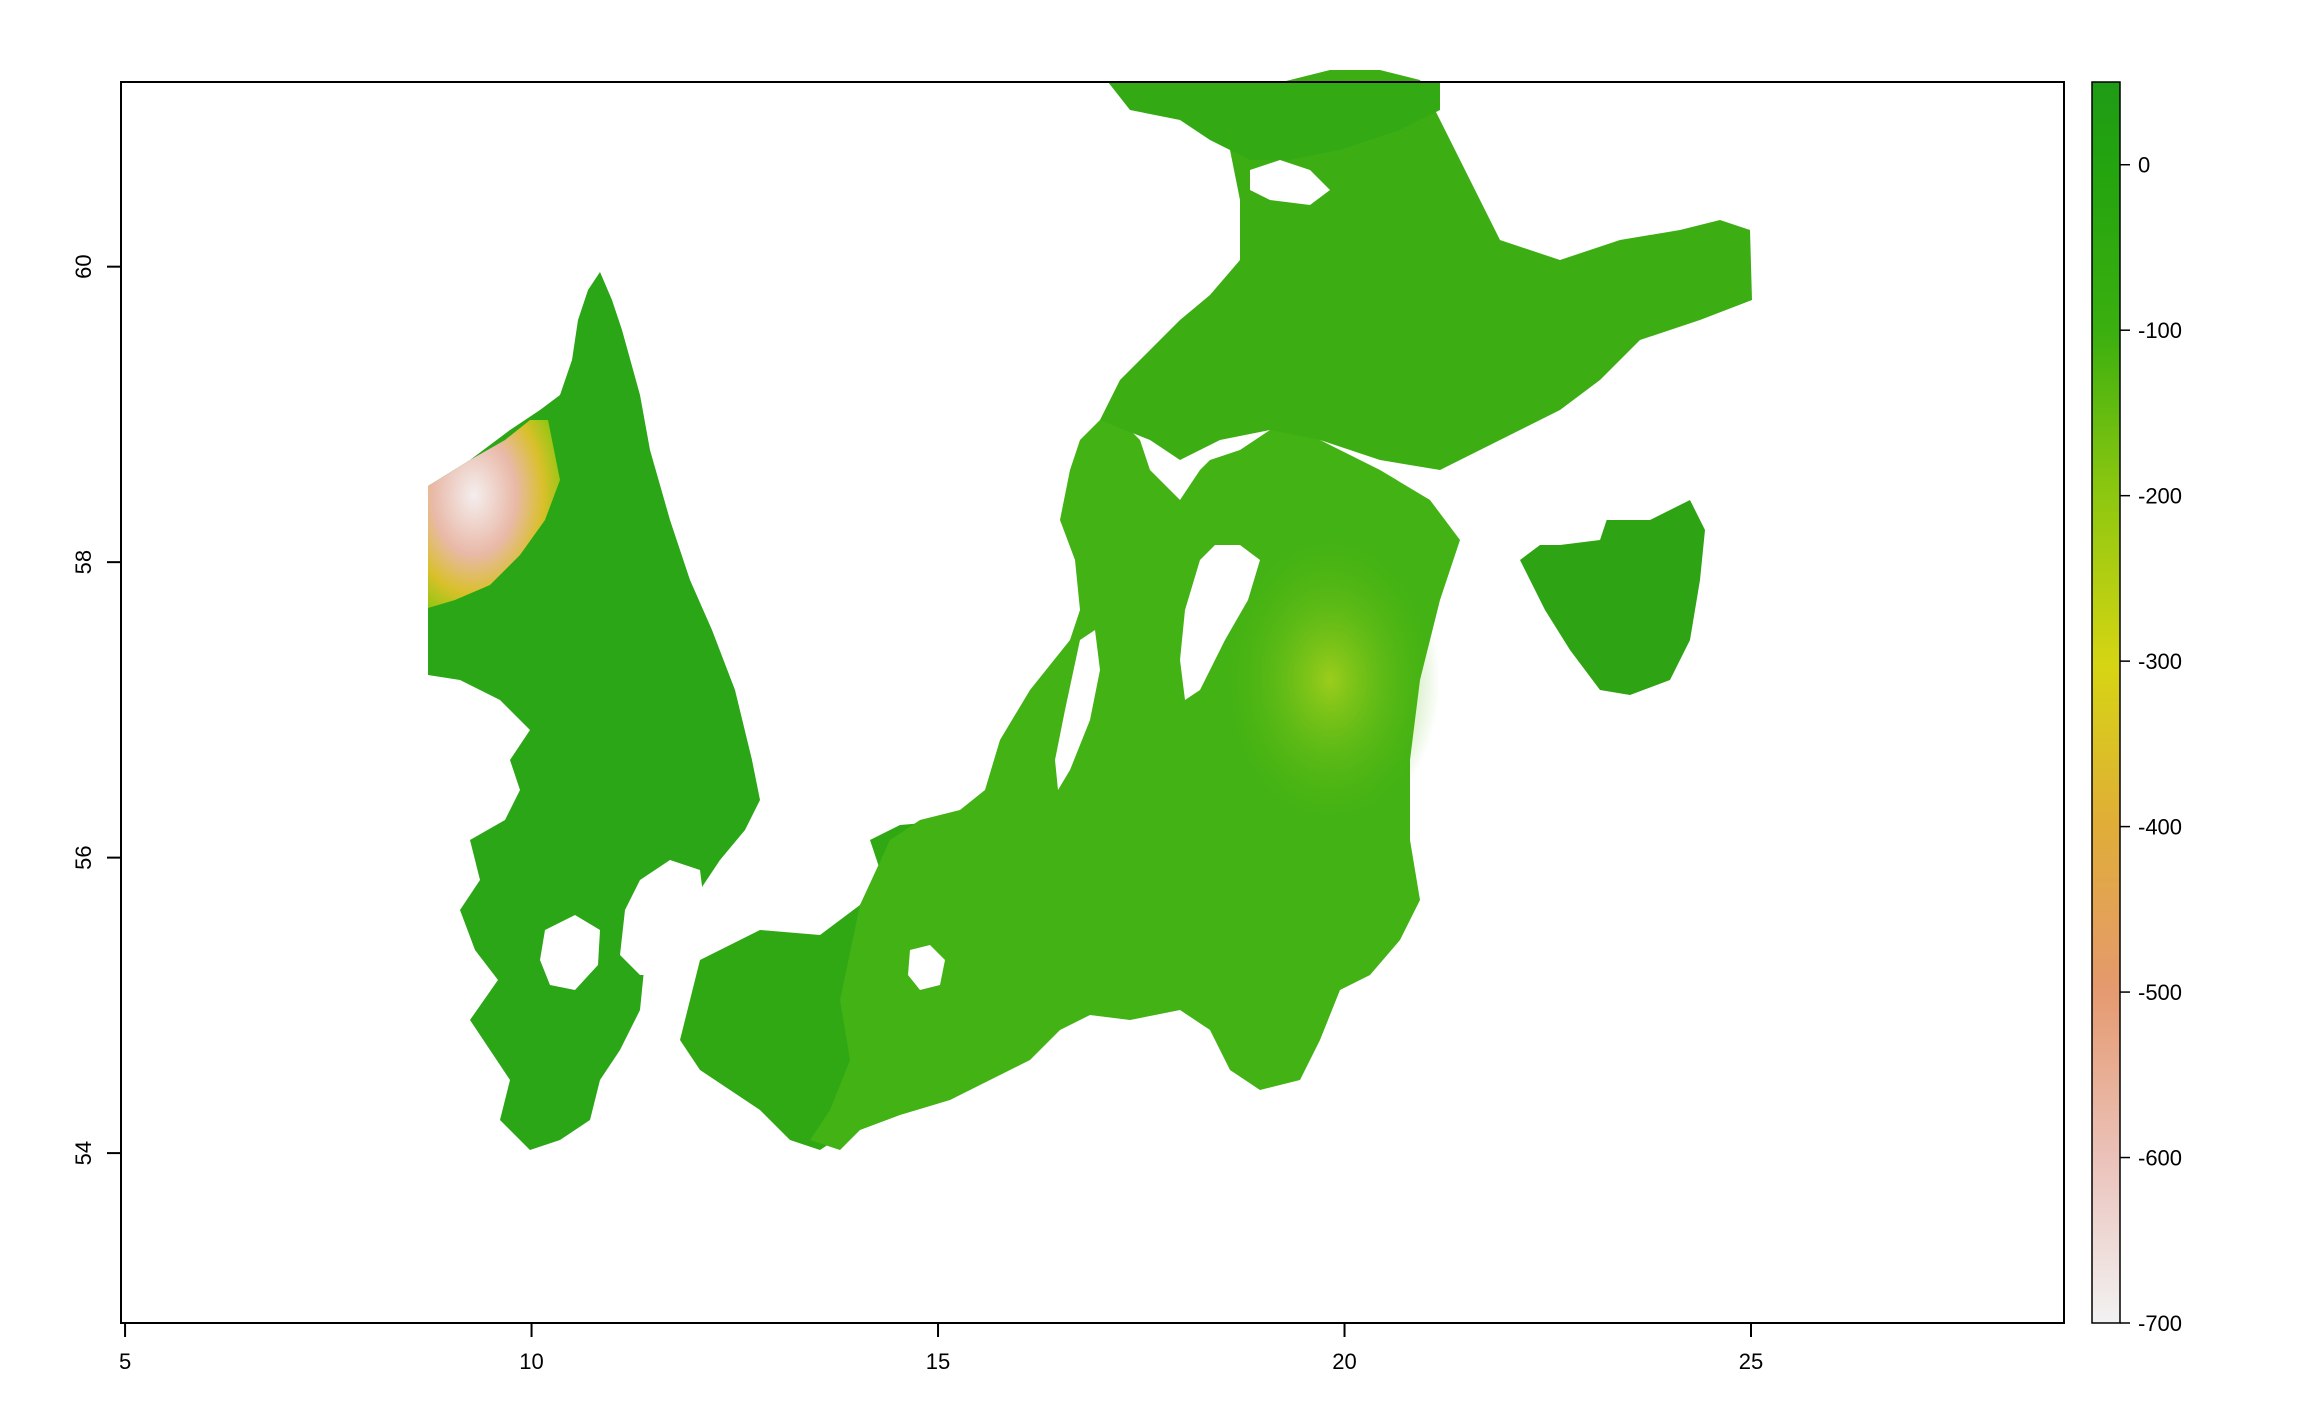 This screenshot has width=2304, height=1423. What do you see at coordinates (1344, 1361) in the screenshot?
I see `x-tick-label: 20` at bounding box center [1344, 1361].